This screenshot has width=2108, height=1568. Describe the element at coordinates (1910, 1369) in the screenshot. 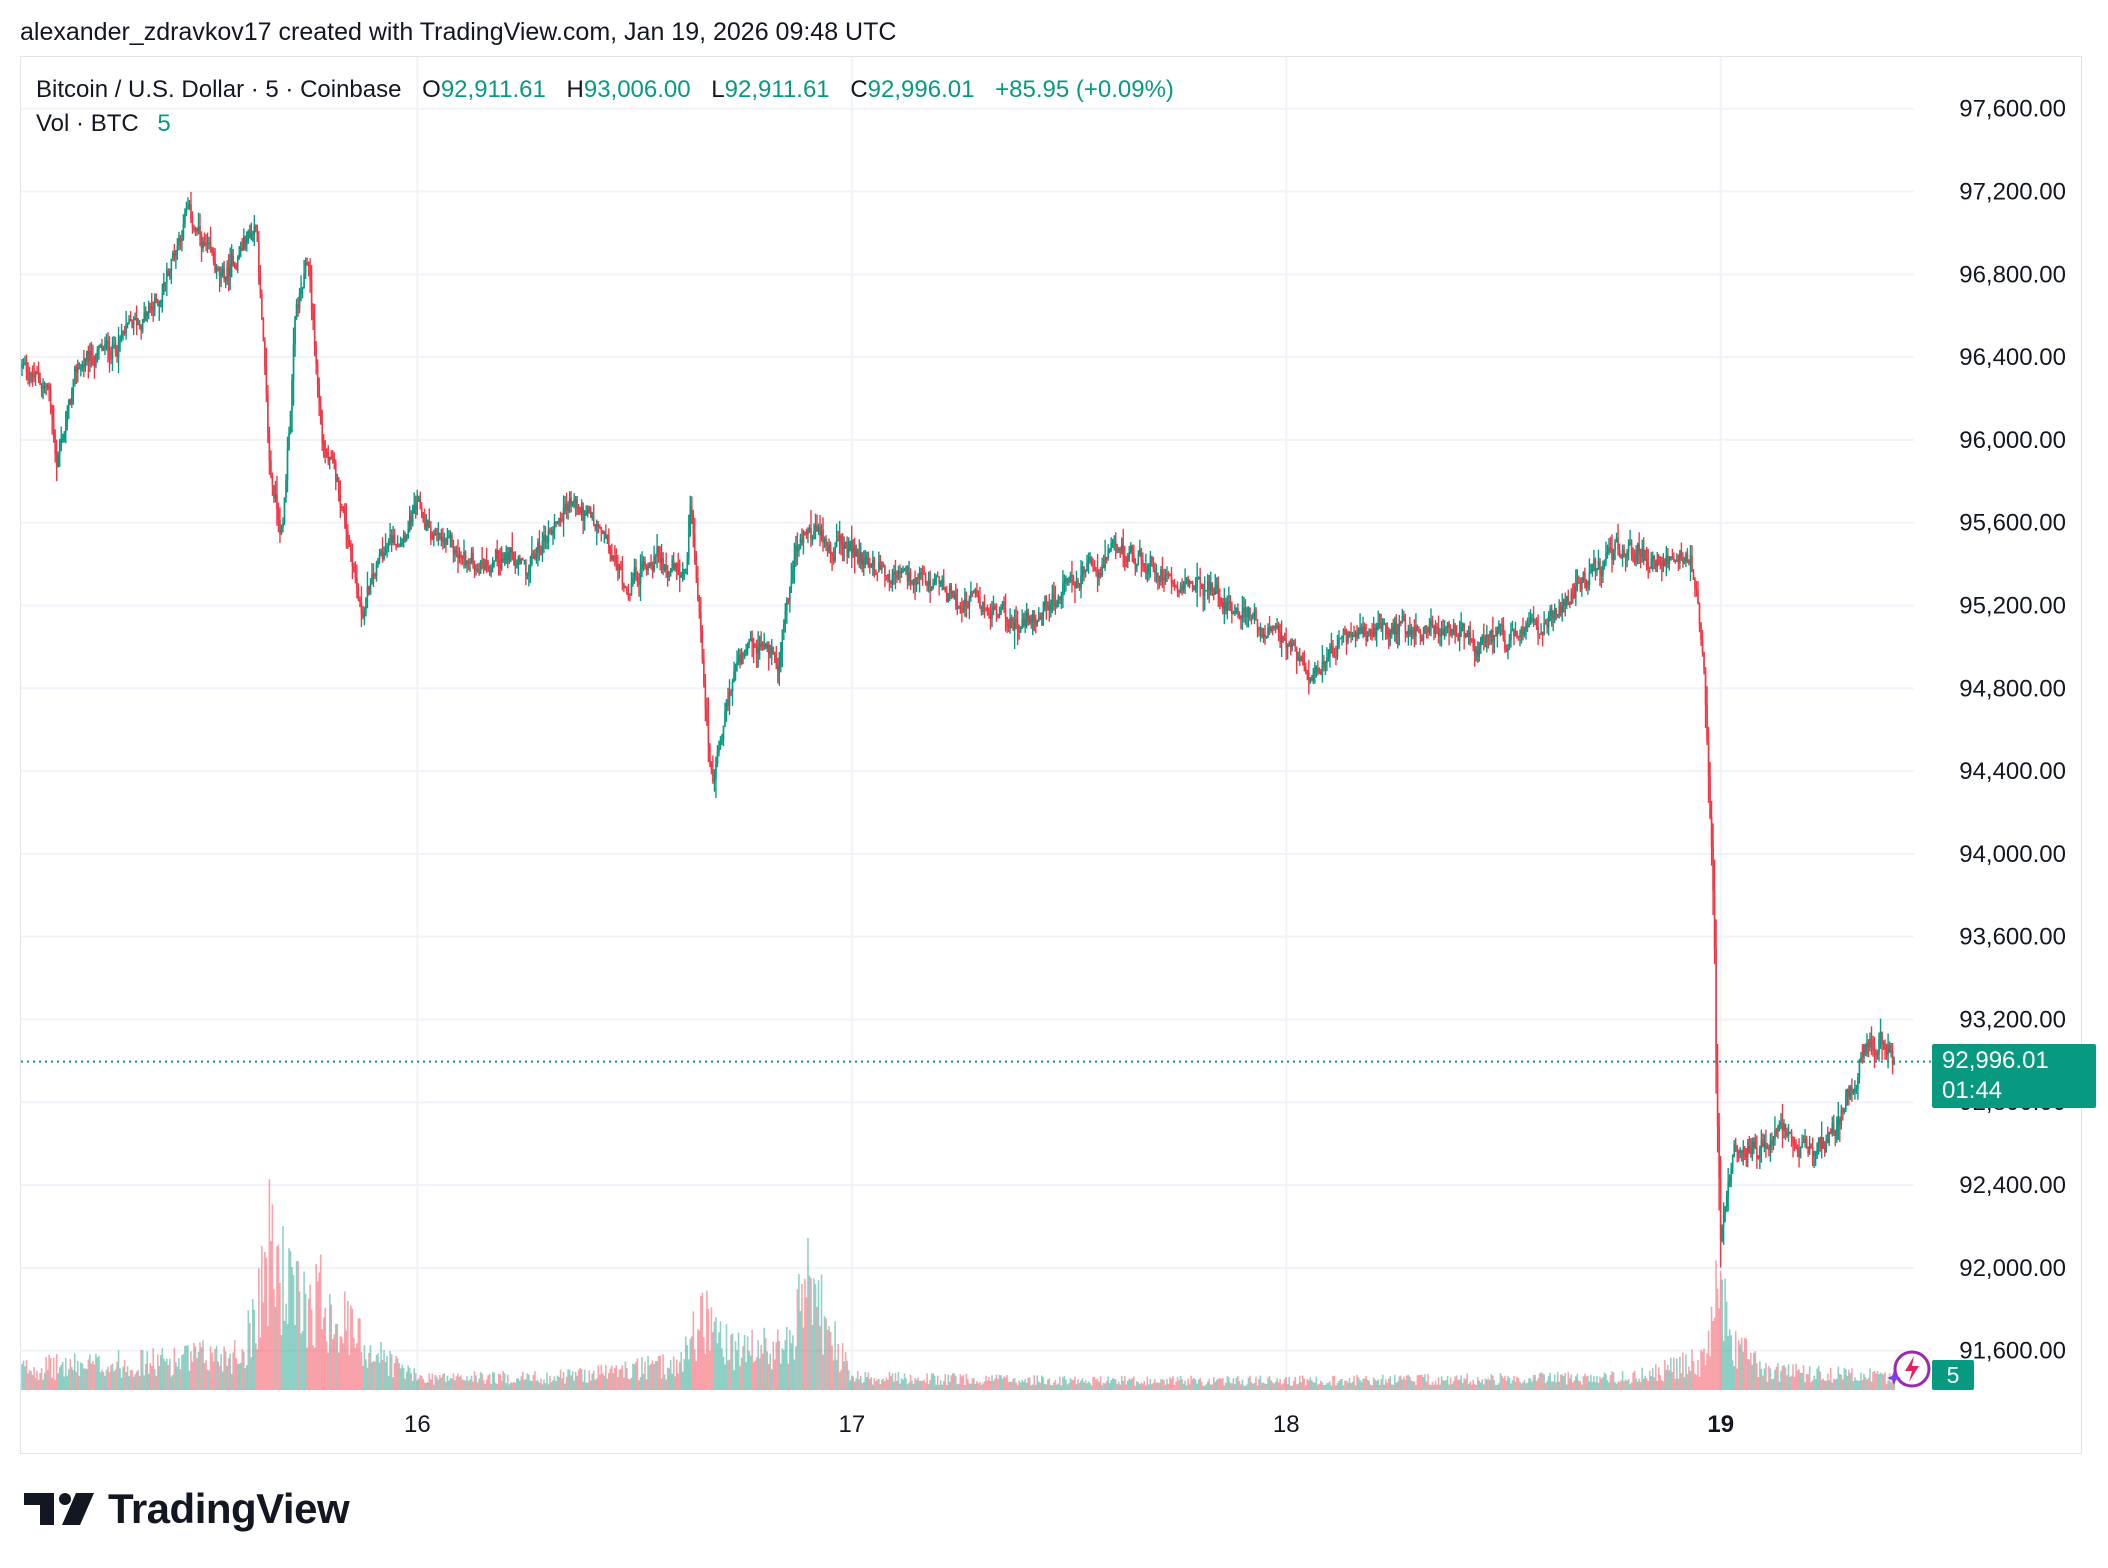

I see `lightning-icon` at that location.